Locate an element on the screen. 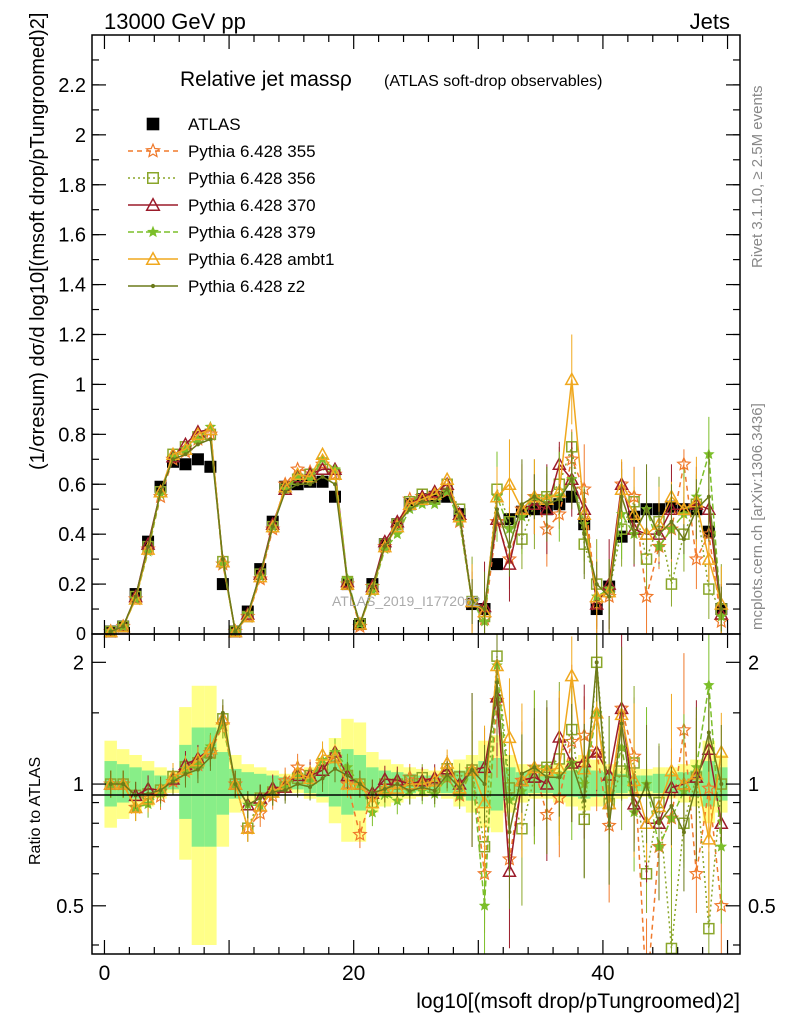 The image size is (786, 1024). legend-label: Pythia 6.428 355 is located at coordinates (252, 151).